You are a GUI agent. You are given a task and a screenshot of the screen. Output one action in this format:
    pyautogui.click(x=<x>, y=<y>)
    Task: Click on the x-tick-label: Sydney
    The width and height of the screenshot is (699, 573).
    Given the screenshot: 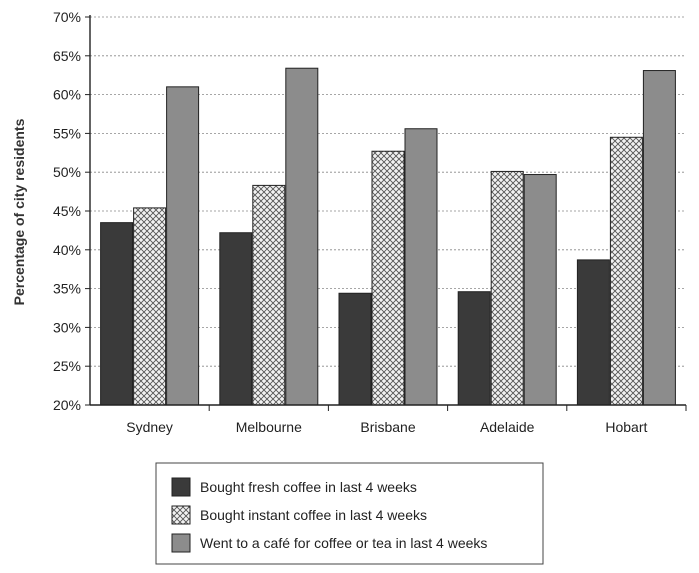 What is the action you would take?
    pyautogui.click(x=149, y=427)
    